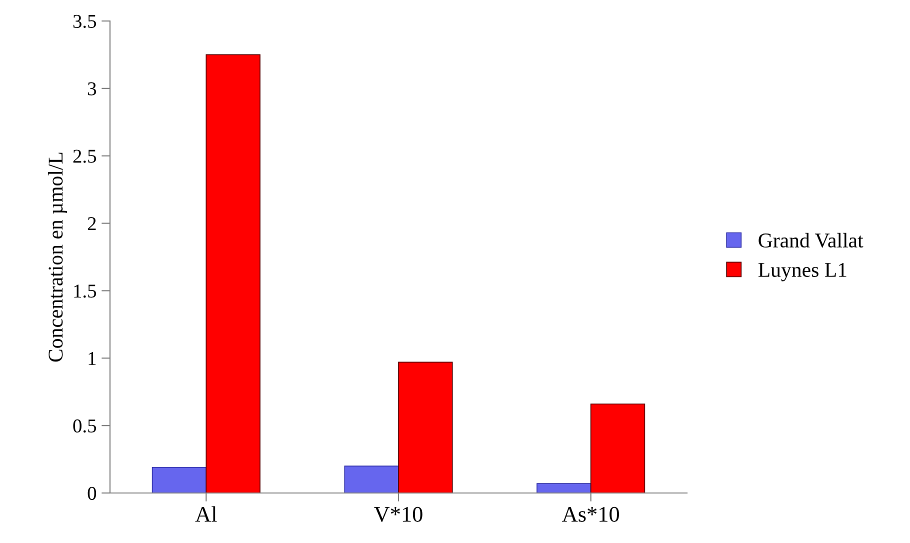 This screenshot has width=910, height=543. What do you see at coordinates (92, 89) in the screenshot?
I see `y-tick-label: 3` at bounding box center [92, 89].